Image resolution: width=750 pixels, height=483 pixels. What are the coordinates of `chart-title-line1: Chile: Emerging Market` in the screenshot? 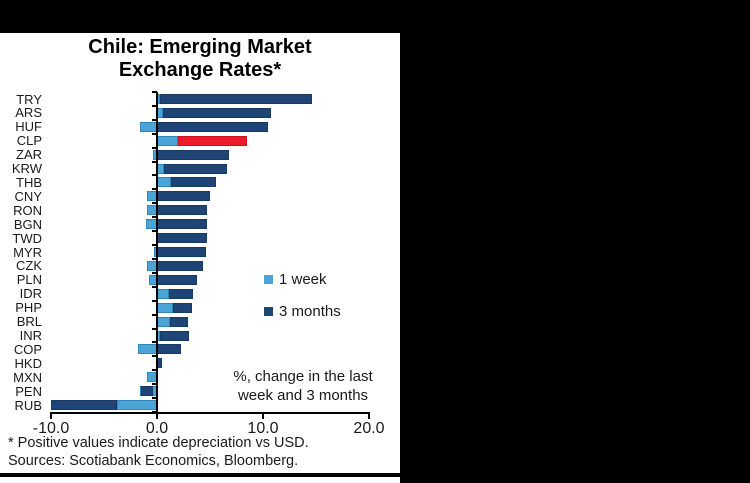 It's located at (200, 47).